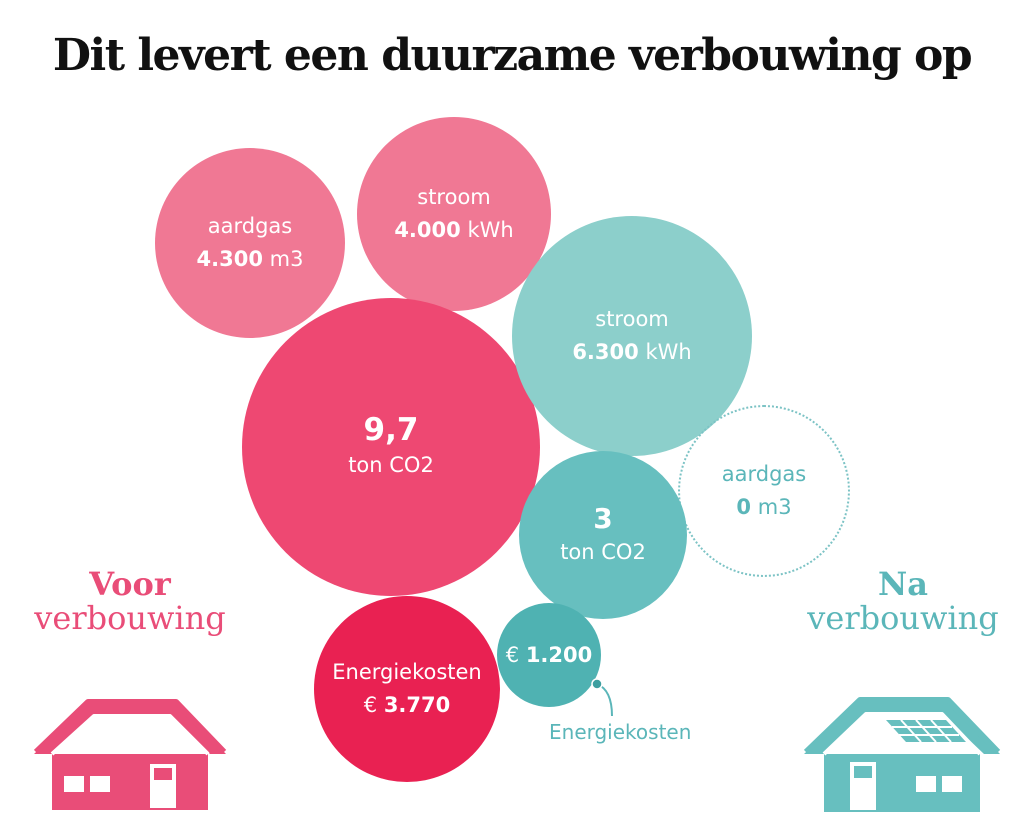 Image resolution: width=1024 pixels, height=823 pixels. What do you see at coordinates (454, 214) in the screenshot?
I see `bubble-voor-stroom: stroom 4.000 kWh` at bounding box center [454, 214].